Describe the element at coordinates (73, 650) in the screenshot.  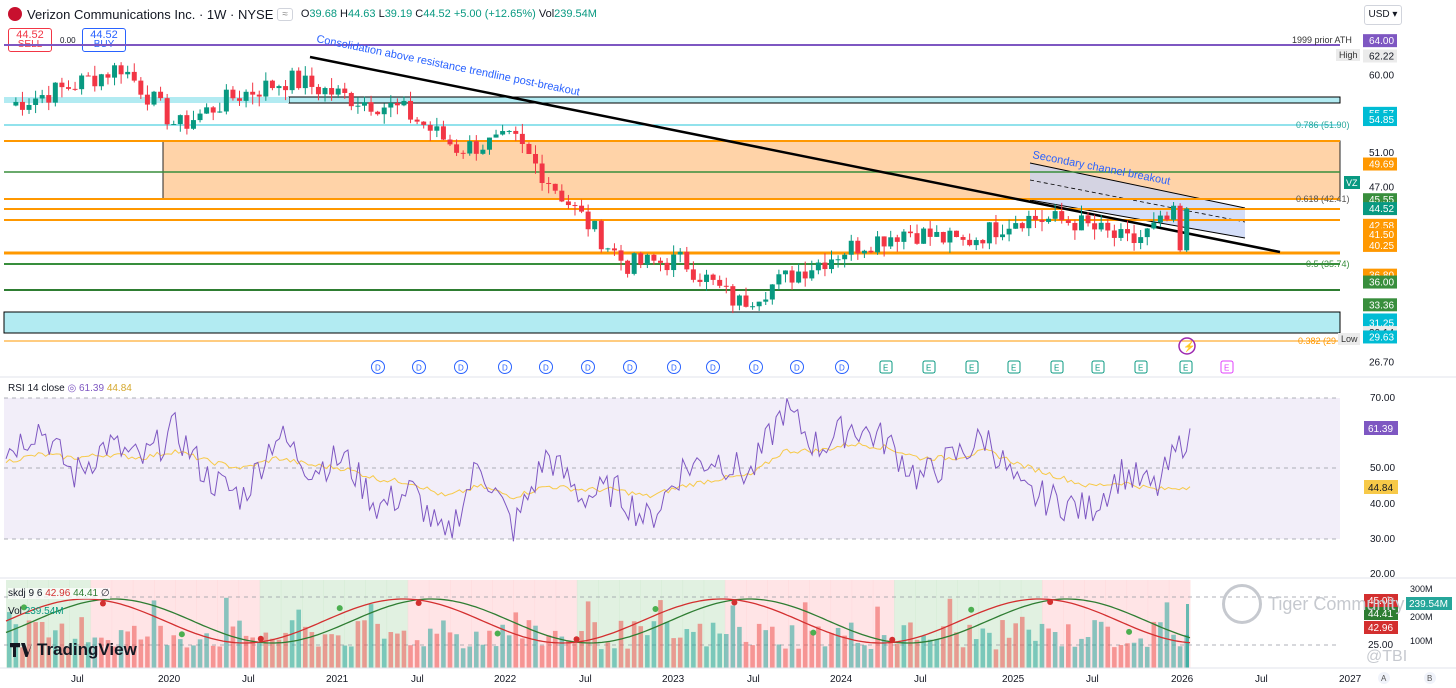
I see `tradingview-logo: TradingView` at that location.